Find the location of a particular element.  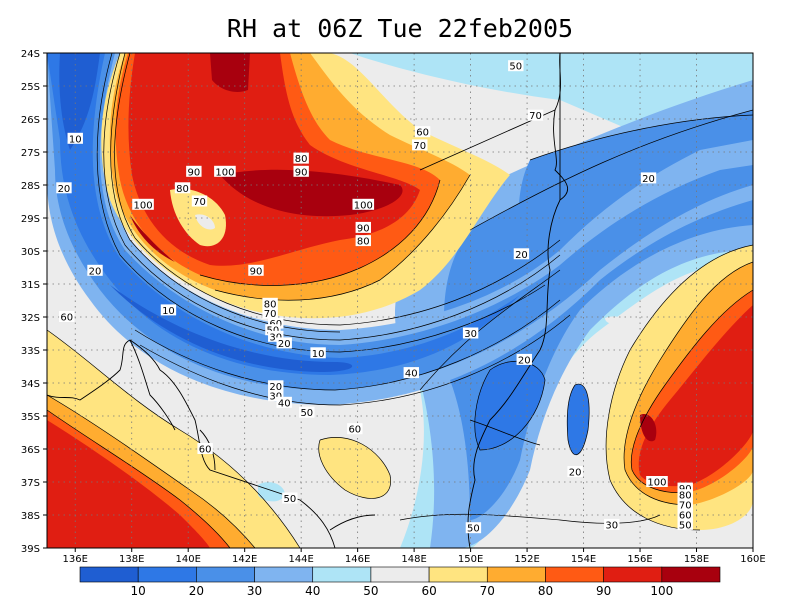

contour-label-text: 30 is located at coordinates (611, 525).